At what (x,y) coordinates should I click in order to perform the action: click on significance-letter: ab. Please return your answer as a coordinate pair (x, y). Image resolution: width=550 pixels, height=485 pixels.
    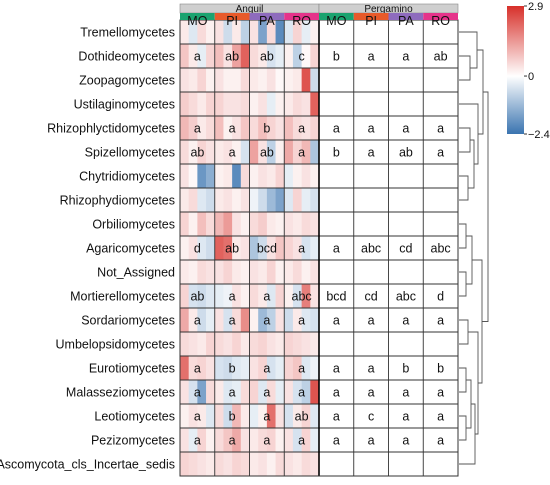
    Looking at the image, I should click on (302, 417).